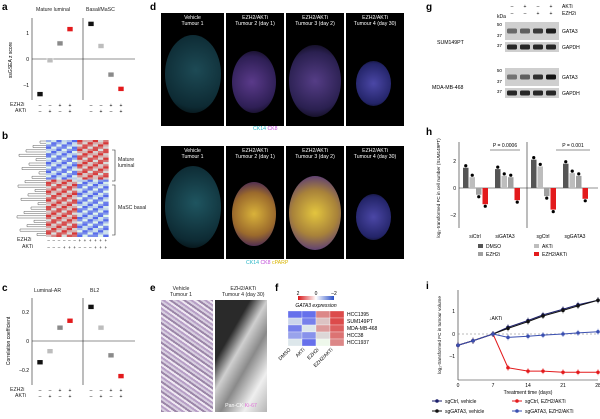 This screenshot has height=419, width=600. Describe the element at coordinates (277, 288) in the screenshot. I see `panel-label-f: f` at that location.